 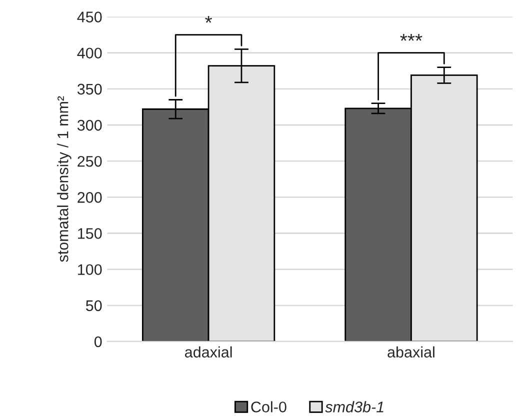 What do you see at coordinates (354, 406) in the screenshot?
I see `legend-label: smd3b-1` at bounding box center [354, 406].